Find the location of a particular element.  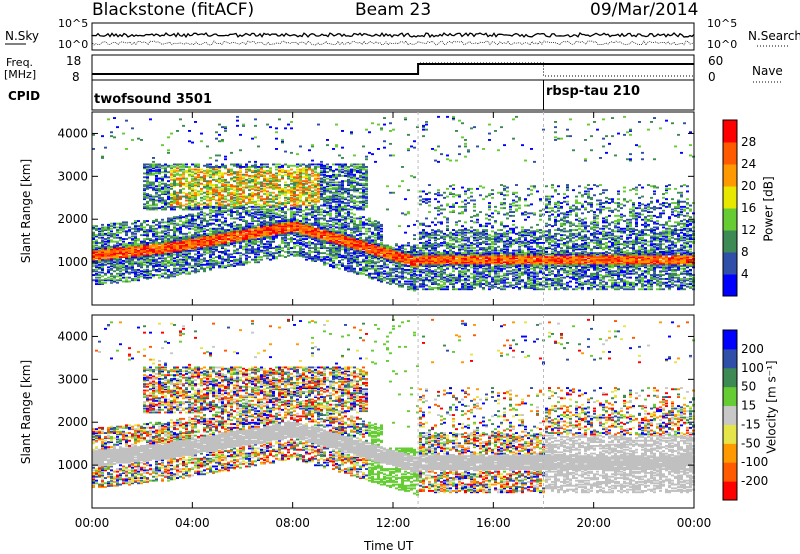

freq-tick-18: 18 is located at coordinates (74, 61).